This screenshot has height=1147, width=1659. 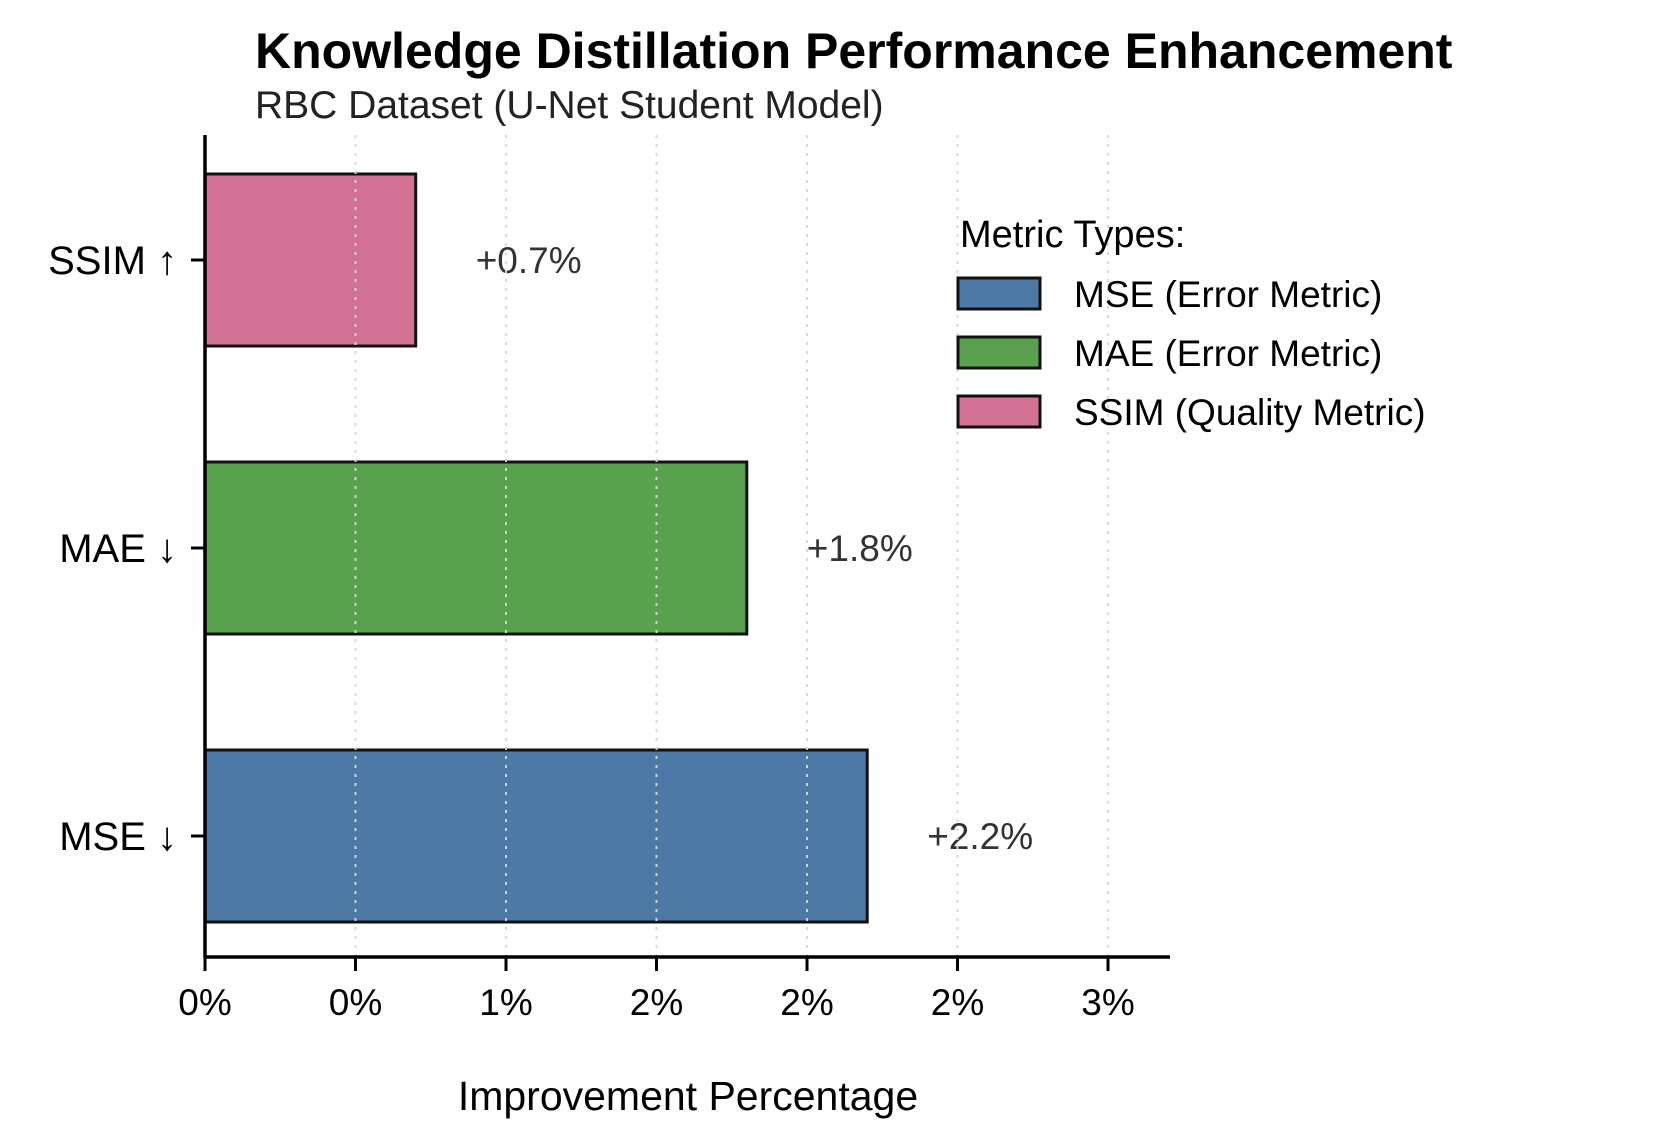 I want to click on y-tick-label: MAE ↓, so click(x=118, y=549).